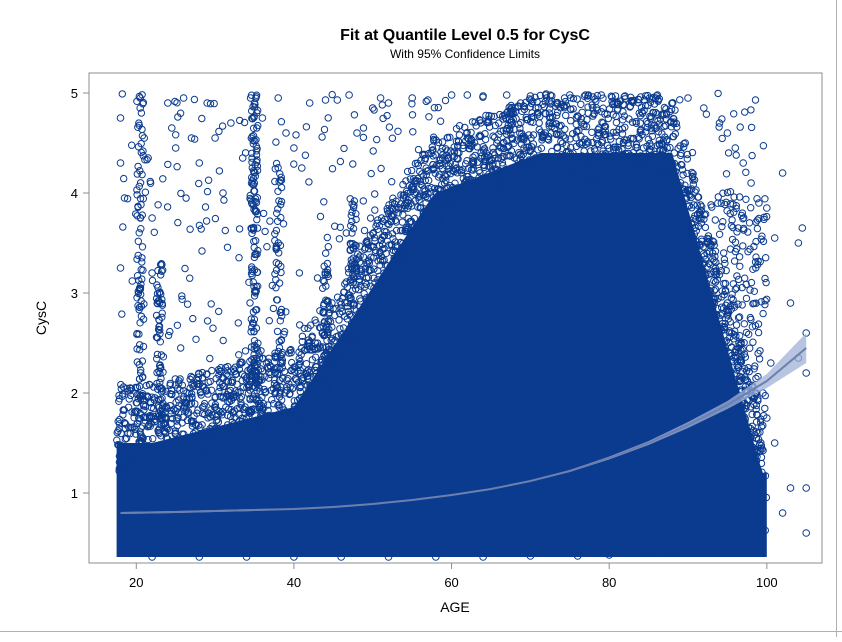 Image resolution: width=842 pixels, height=642 pixels. What do you see at coordinates (836, 318) in the screenshot?
I see `right-border` at bounding box center [836, 318].